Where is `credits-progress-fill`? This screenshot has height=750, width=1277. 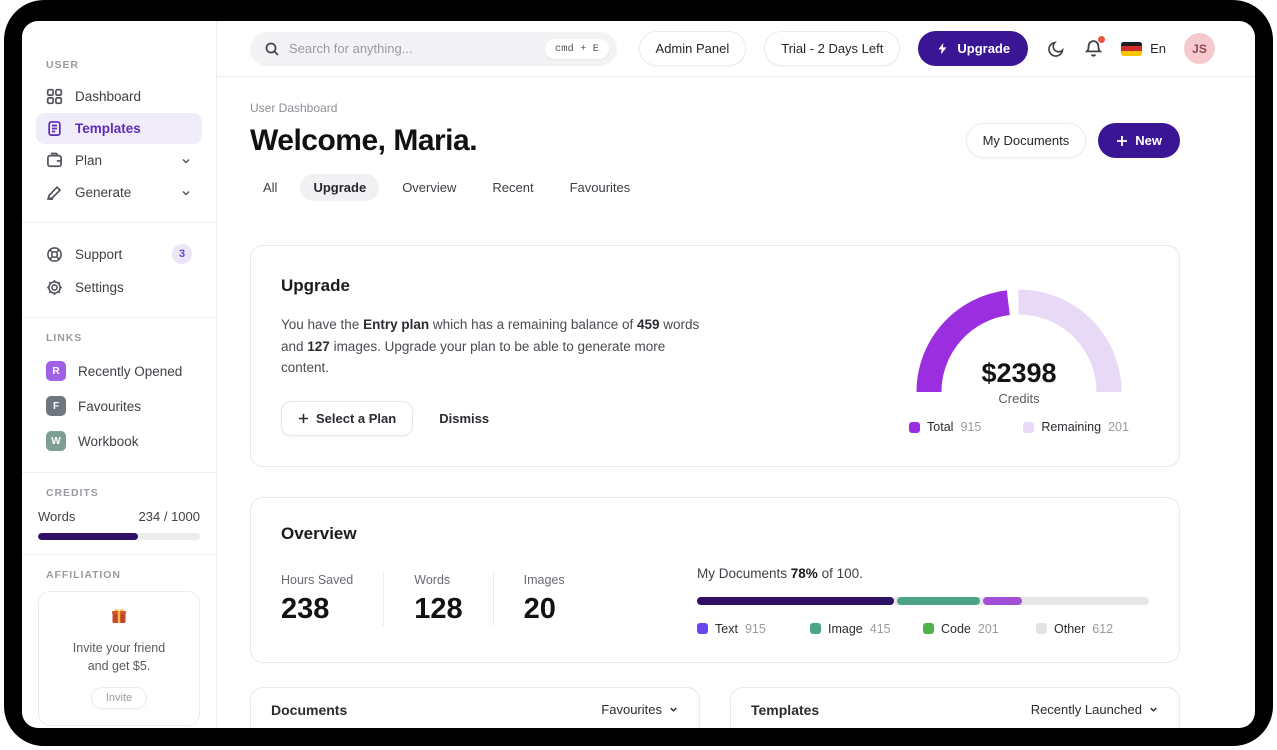 credits-progress-fill is located at coordinates (88, 536).